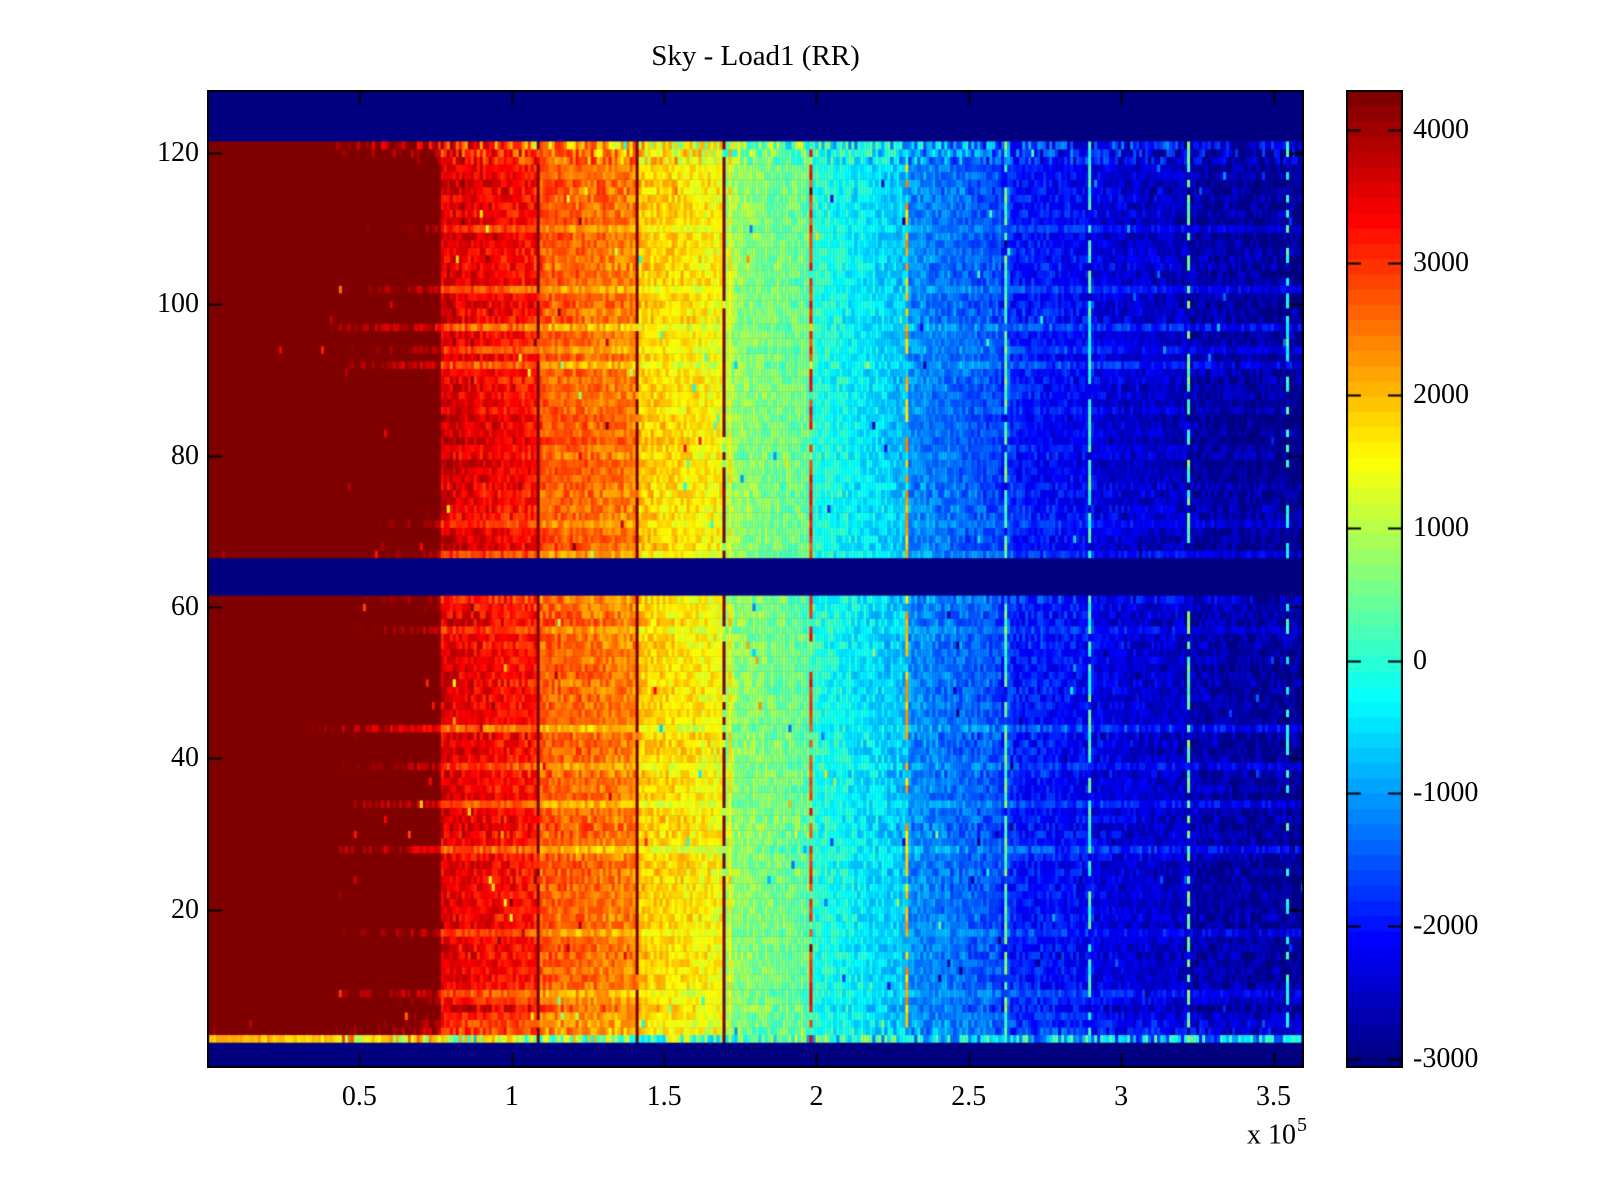 The width and height of the screenshot is (1600, 1200). Describe the element at coordinates (1441, 527) in the screenshot. I see `colorbar-tick-label: 1000` at that location.